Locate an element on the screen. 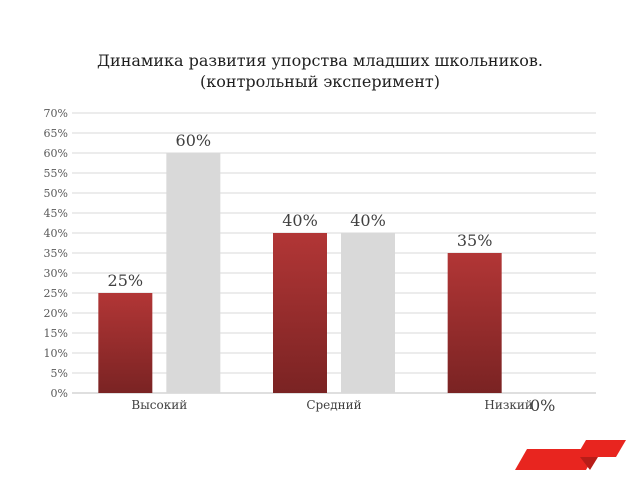 The image size is (640, 480). y-tick-label: 50% is located at coordinates (56, 193).